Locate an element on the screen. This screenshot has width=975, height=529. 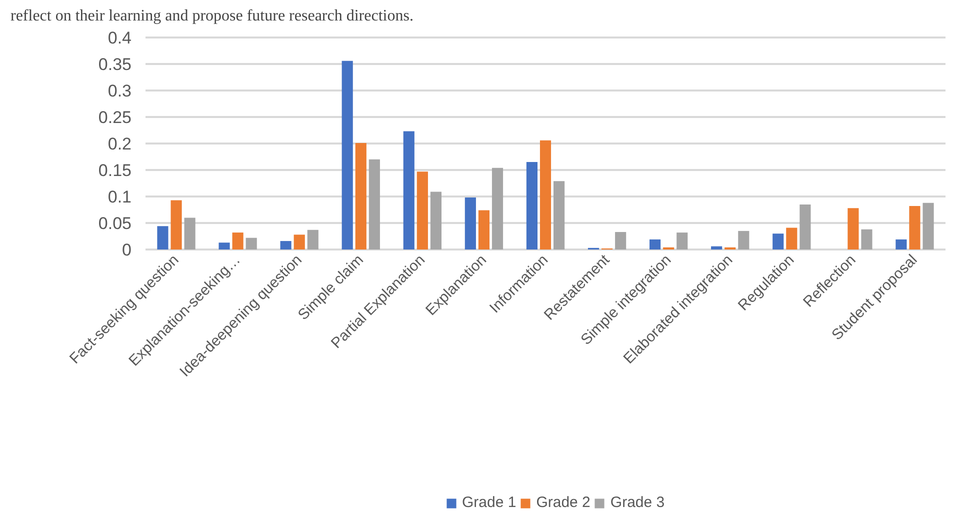
y-tick-label: 0.3 is located at coordinates (120, 91).